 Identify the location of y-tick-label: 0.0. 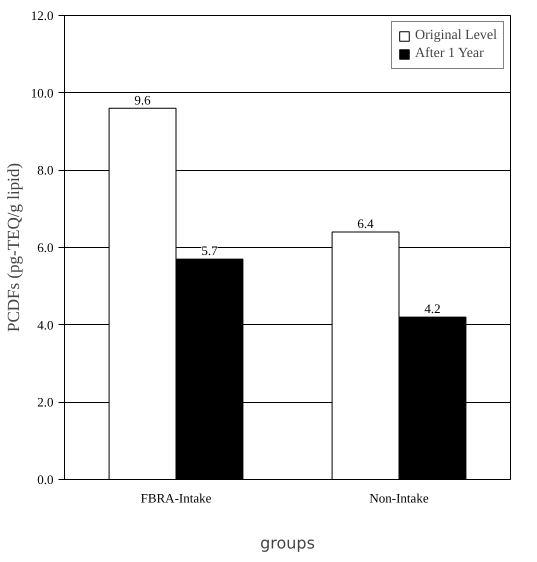
(45, 479).